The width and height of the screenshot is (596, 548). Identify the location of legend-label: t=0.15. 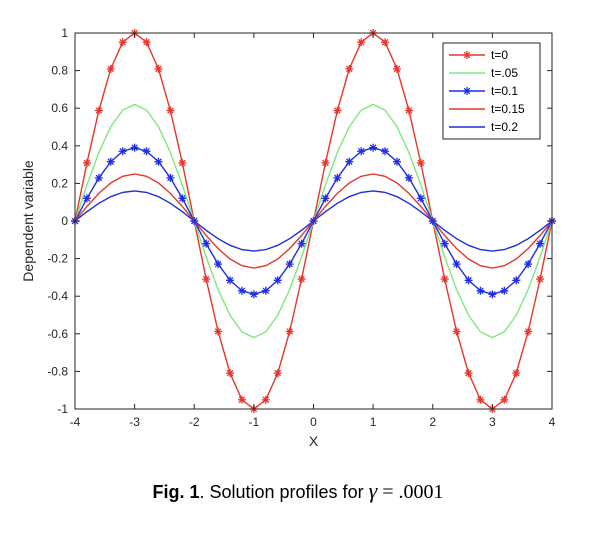
(508, 109).